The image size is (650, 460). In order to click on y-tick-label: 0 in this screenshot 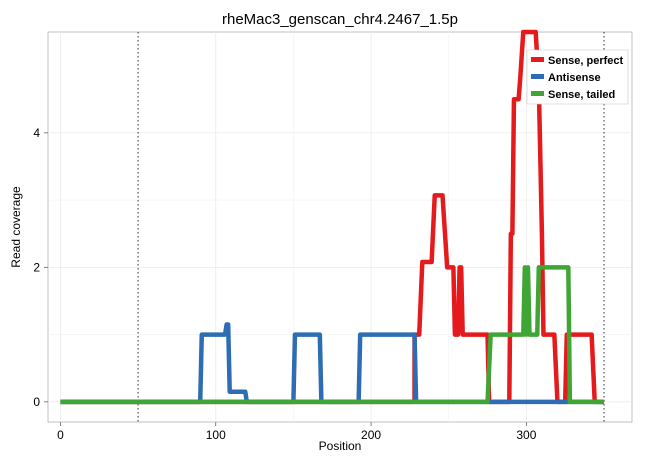, I will do `click(36, 402)`.